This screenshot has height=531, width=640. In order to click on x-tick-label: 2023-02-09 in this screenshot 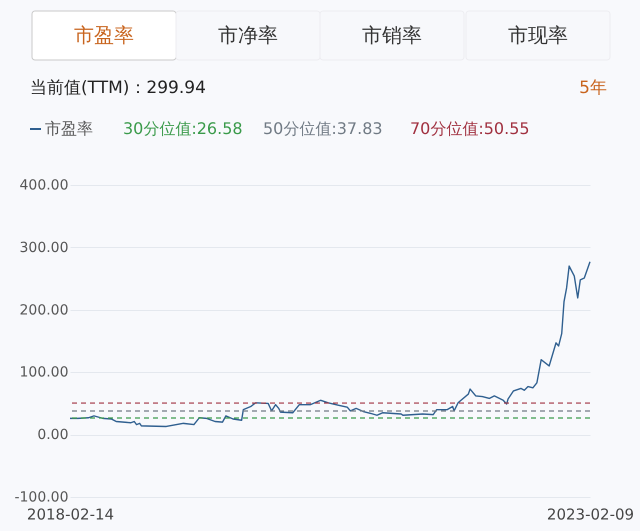, I will do `click(590, 515)`.